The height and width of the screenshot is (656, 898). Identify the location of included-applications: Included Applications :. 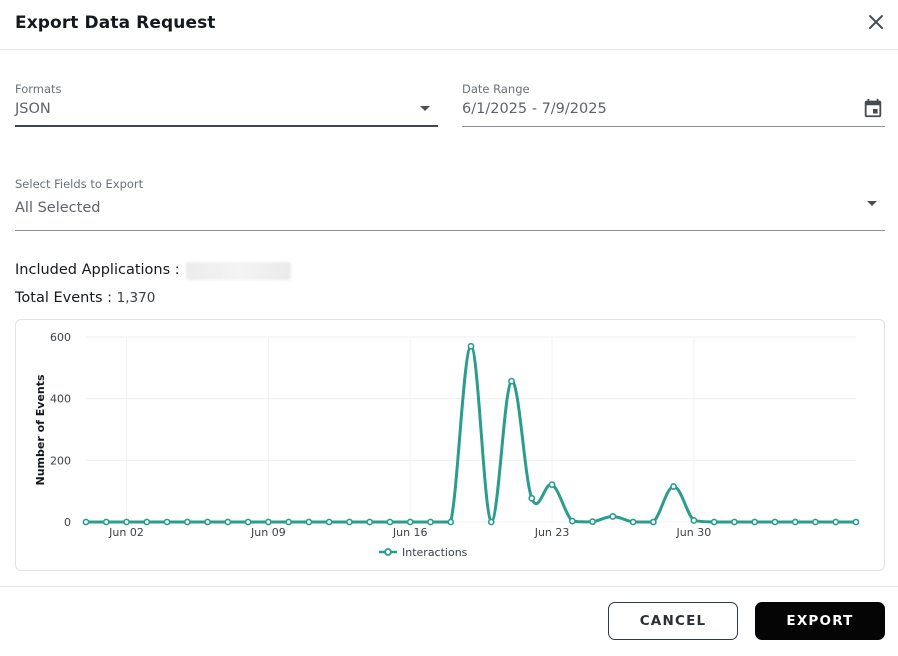
(97, 270).